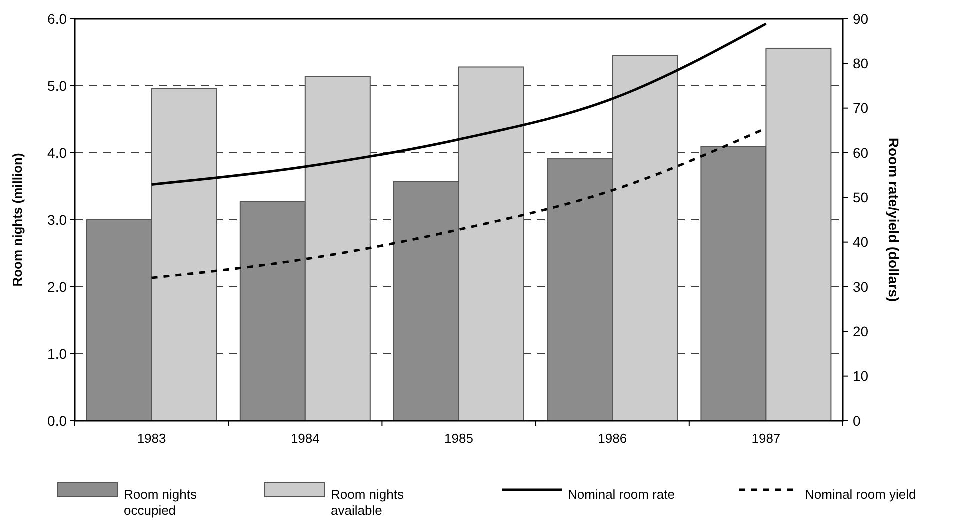  Describe the element at coordinates (861, 376) in the screenshot. I see `y2-tick-label: 10` at that location.